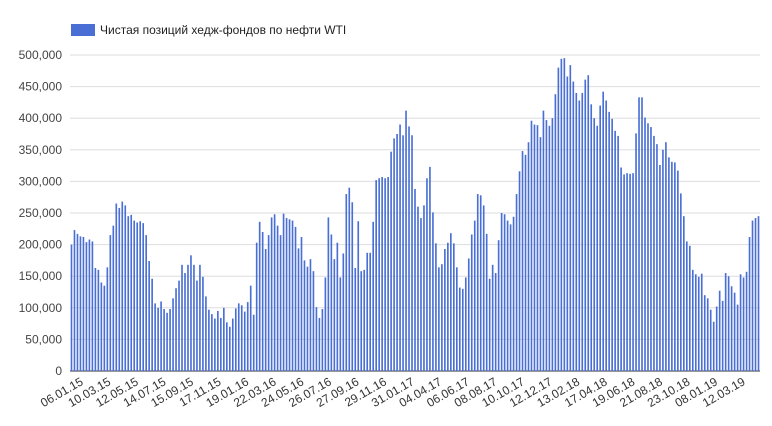 This screenshot has width=772, height=426. What do you see at coordinates (41, 276) in the screenshot?
I see `y-tick-label: 150,000` at bounding box center [41, 276].